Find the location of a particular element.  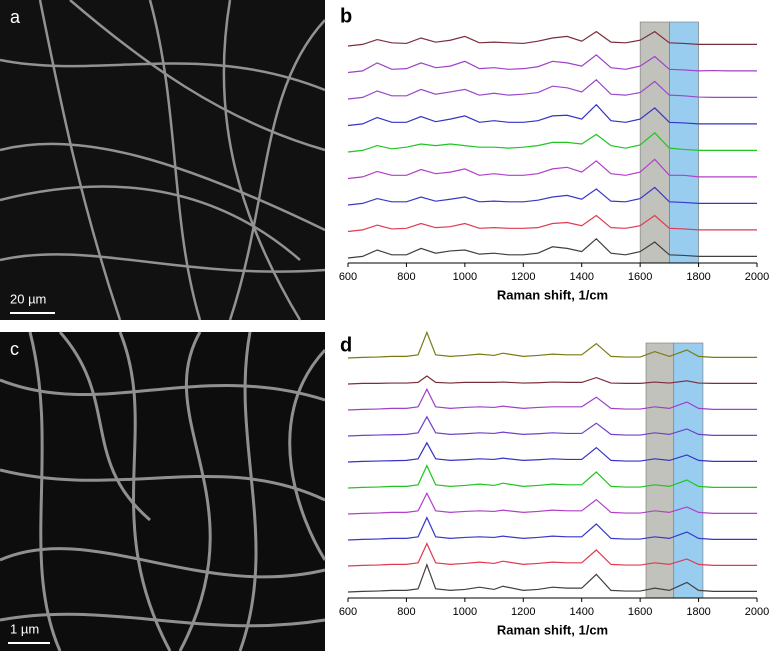

scale-bar-label: 20 µm is located at coordinates (28, 298).